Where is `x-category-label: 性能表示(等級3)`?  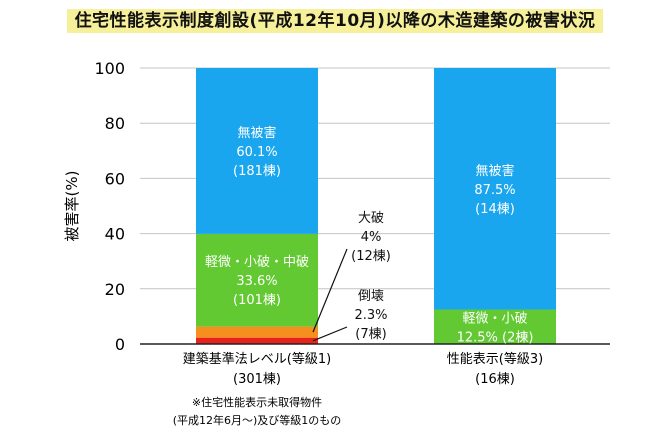
x-category-label: 性能表示(等級3) is located at coordinates (495, 359).